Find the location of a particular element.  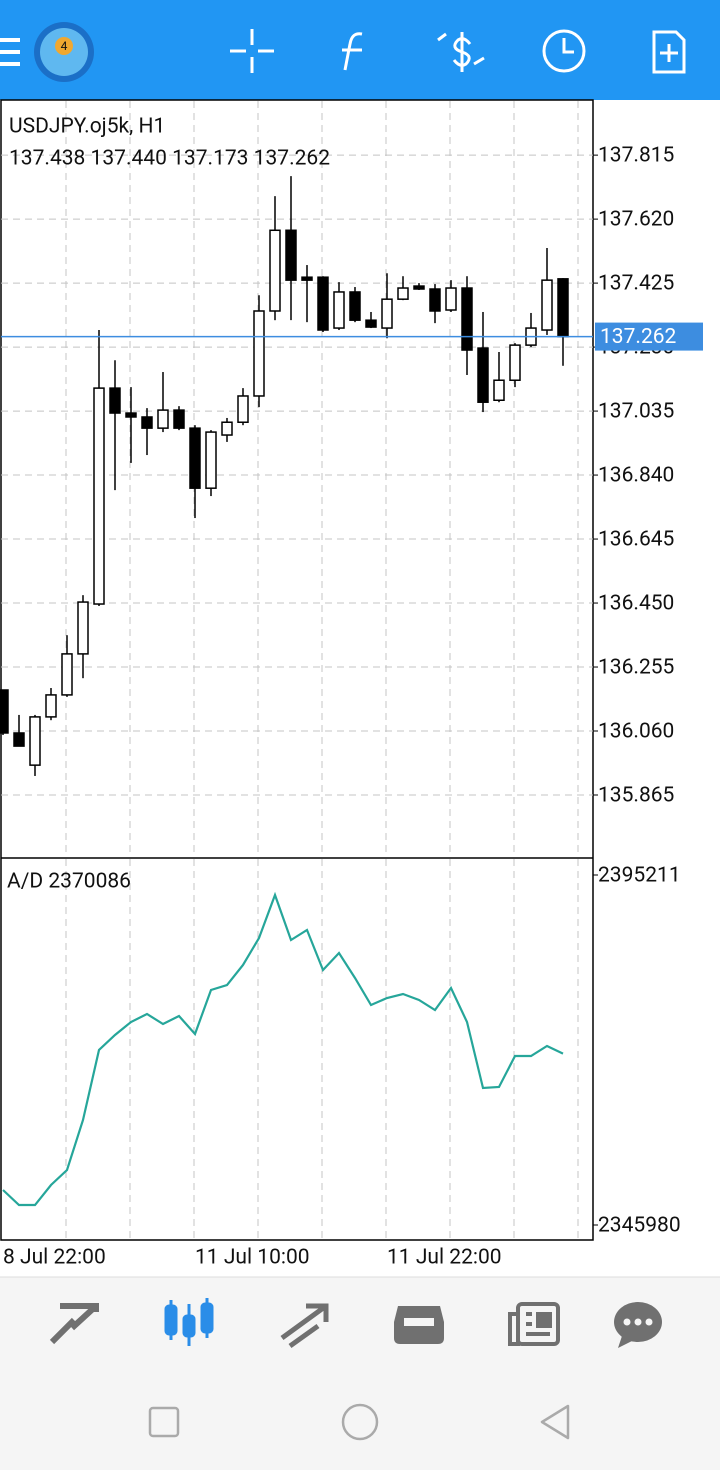

y-tick-label: 137.620 is located at coordinates (636, 220).